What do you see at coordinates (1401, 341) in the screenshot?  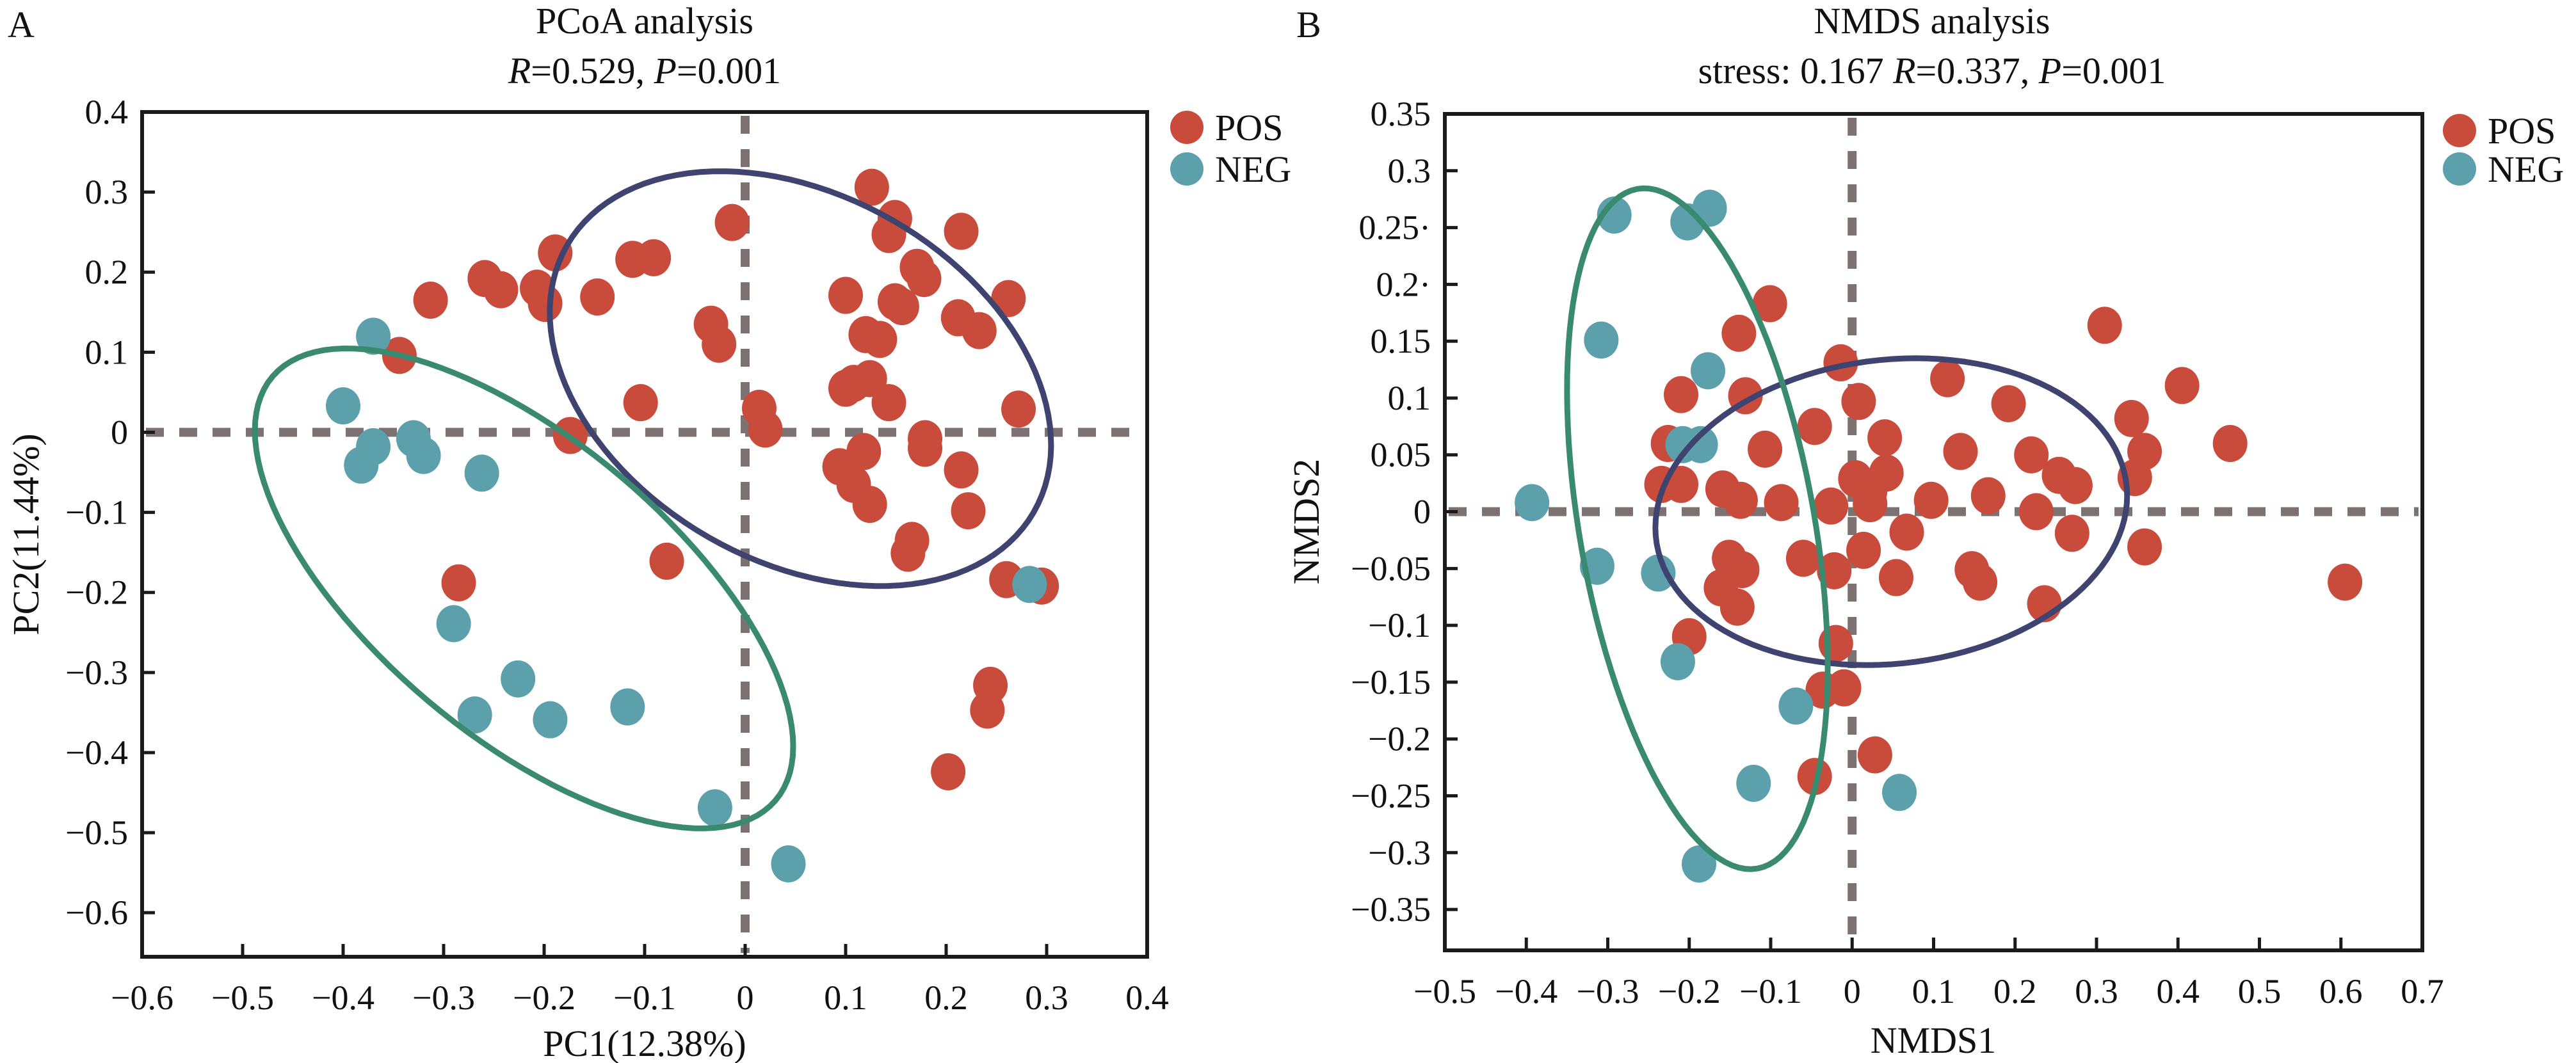 I see `y-tick-label: 0.15` at bounding box center [1401, 341].